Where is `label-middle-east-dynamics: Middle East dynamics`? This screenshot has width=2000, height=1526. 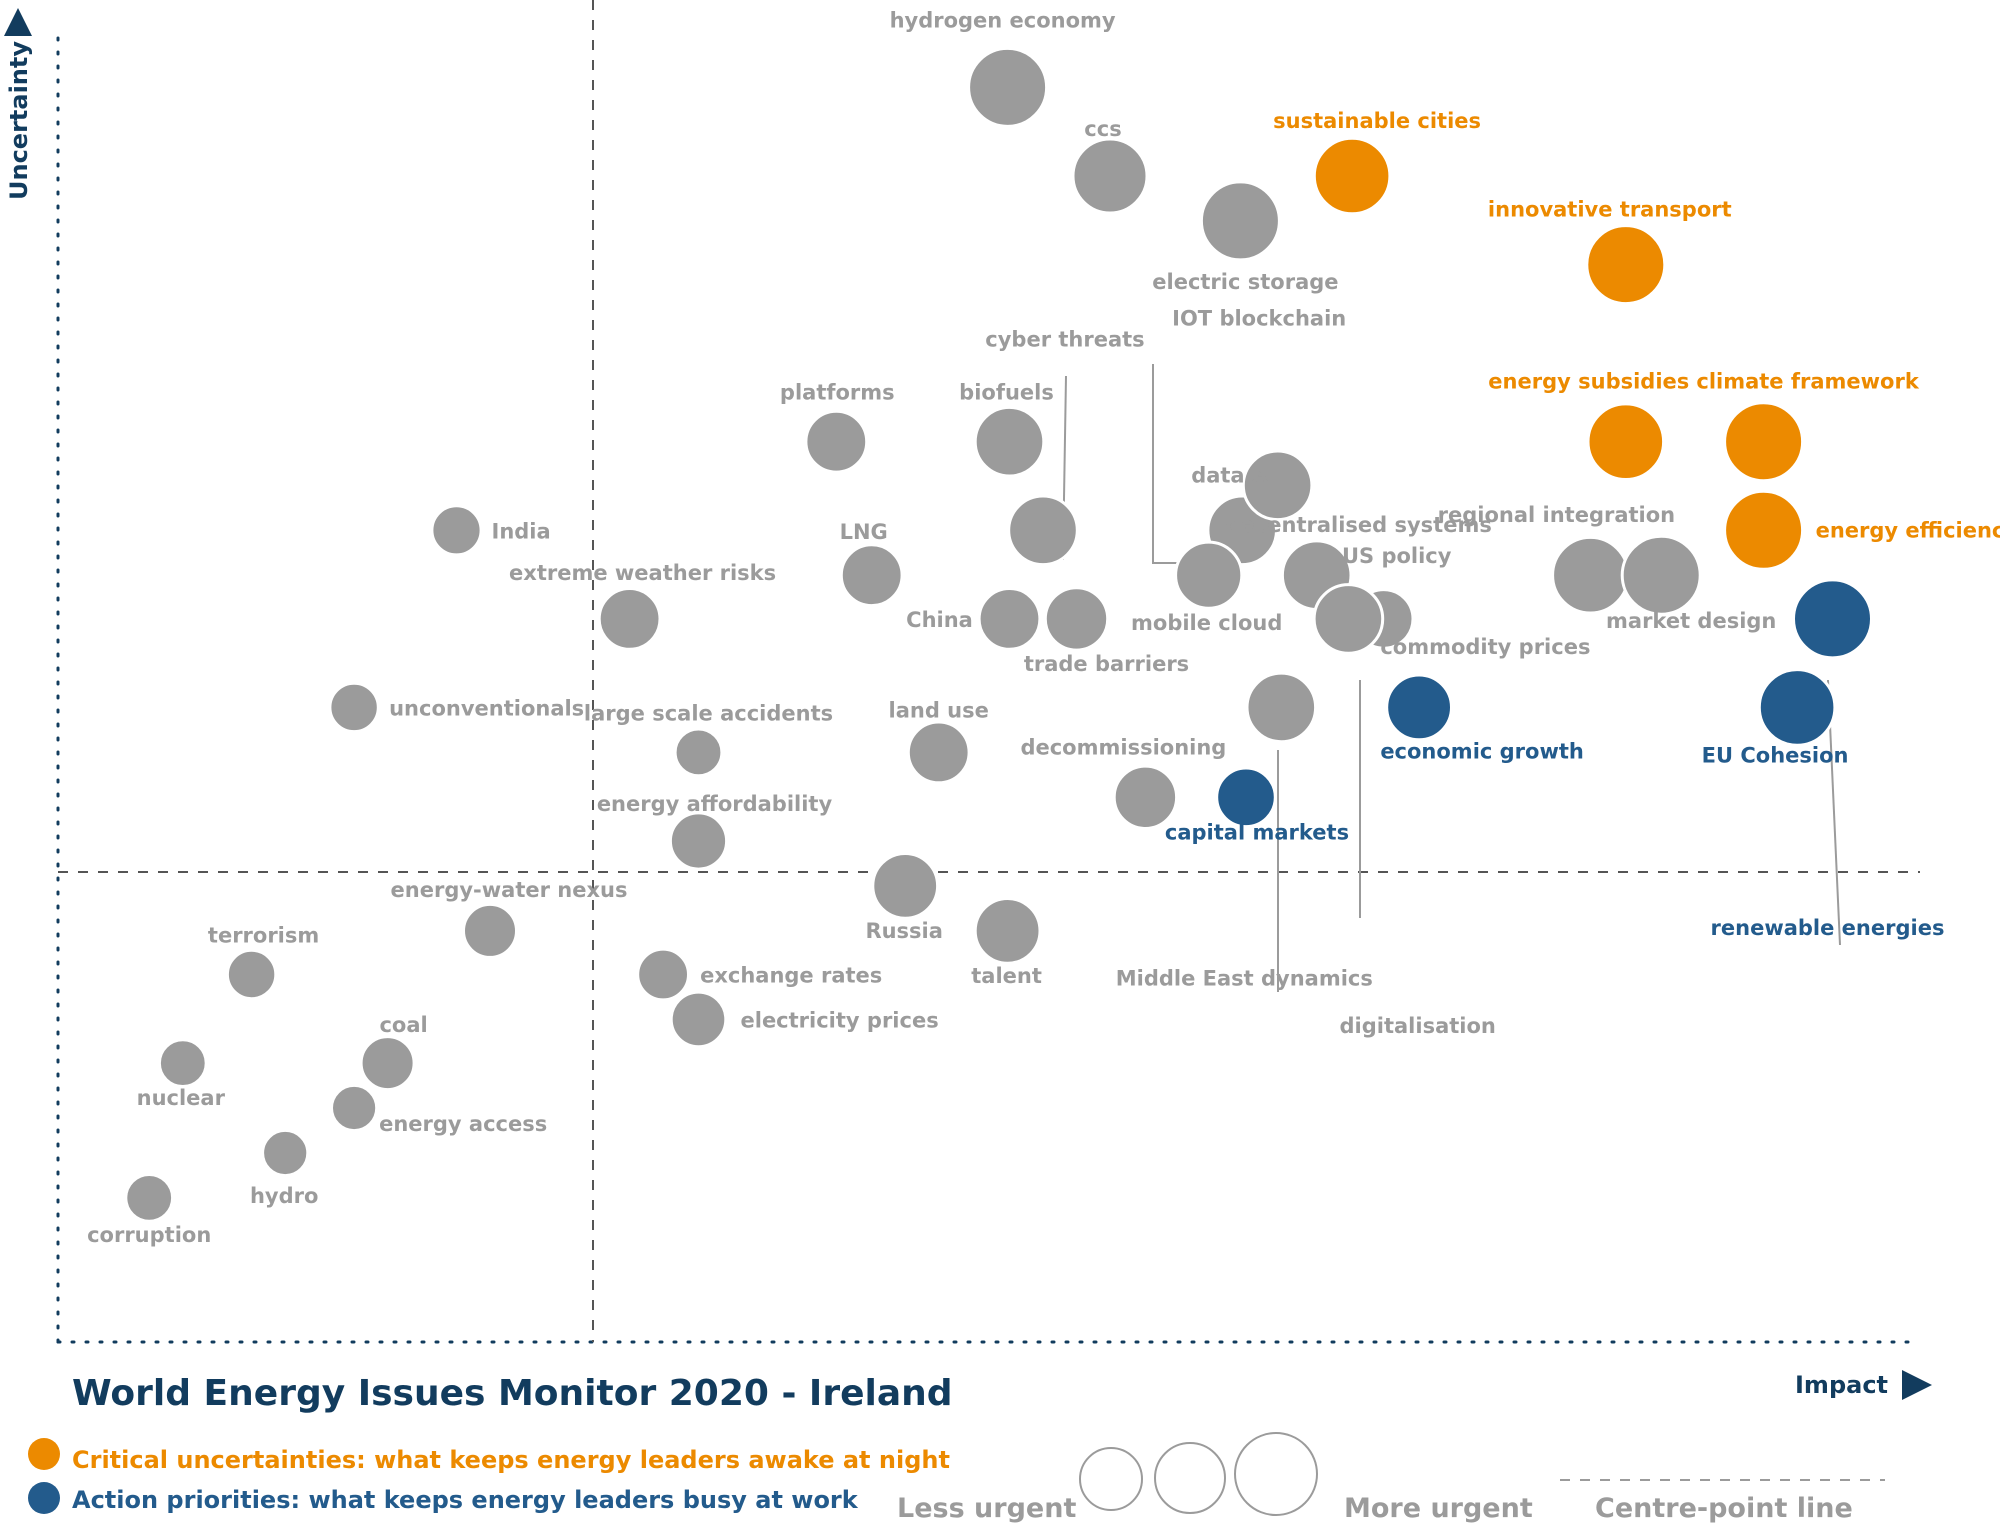 label-middle-east-dynamics: Middle East dynamics is located at coordinates (1244, 978).